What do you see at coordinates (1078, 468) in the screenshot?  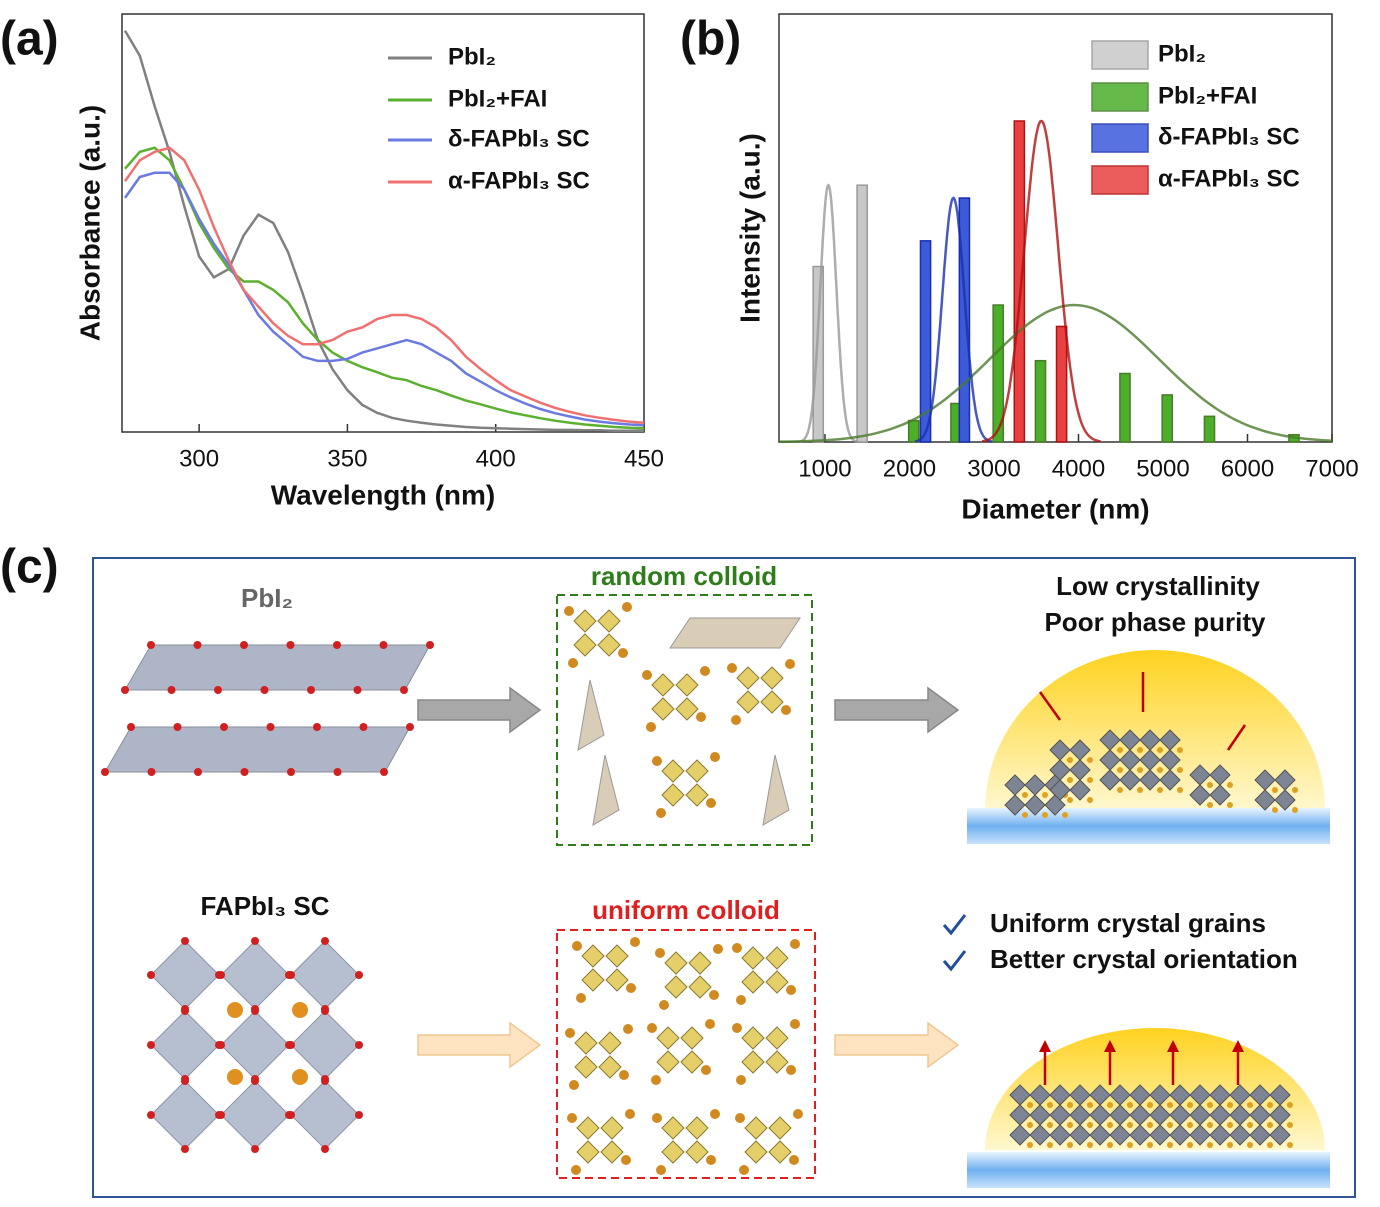 I see `x-tick-label: 4000` at bounding box center [1078, 468].